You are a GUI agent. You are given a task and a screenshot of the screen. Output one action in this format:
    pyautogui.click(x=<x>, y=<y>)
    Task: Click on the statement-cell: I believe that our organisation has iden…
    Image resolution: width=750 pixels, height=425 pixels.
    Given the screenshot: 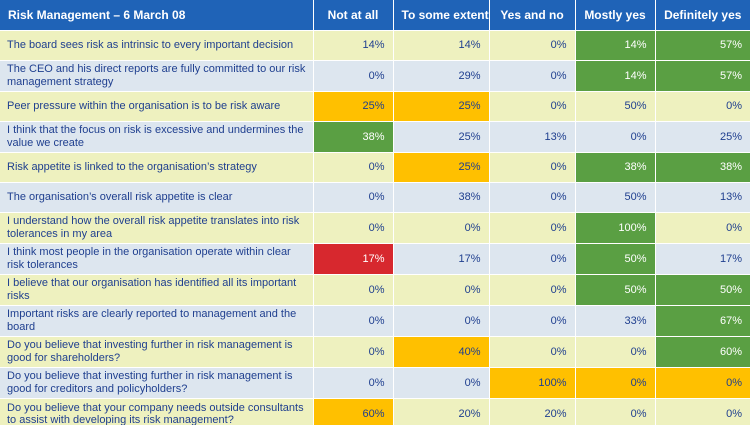 What is the action you would take?
    pyautogui.click(x=157, y=290)
    